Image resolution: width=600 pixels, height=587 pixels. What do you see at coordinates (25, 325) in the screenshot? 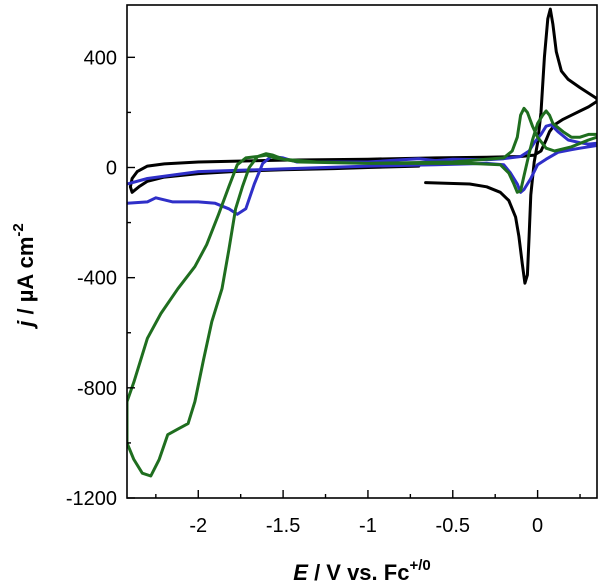
I see `y-axis-title-symbol: j` at bounding box center [25, 325].